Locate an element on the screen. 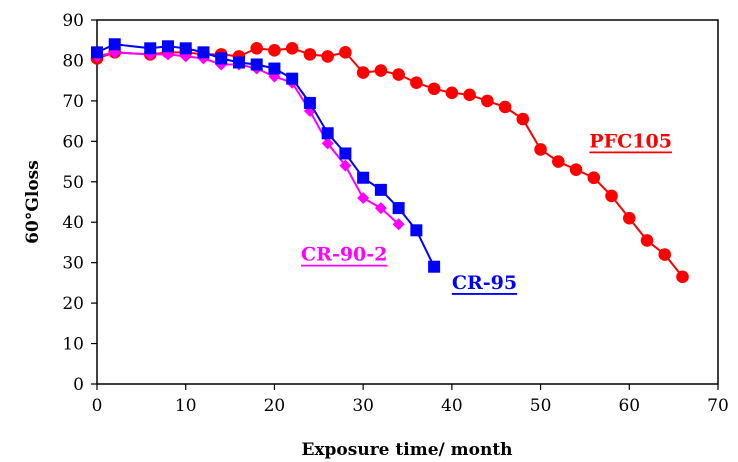 The image size is (738, 462). y-tick-label: 60 is located at coordinates (73, 142).